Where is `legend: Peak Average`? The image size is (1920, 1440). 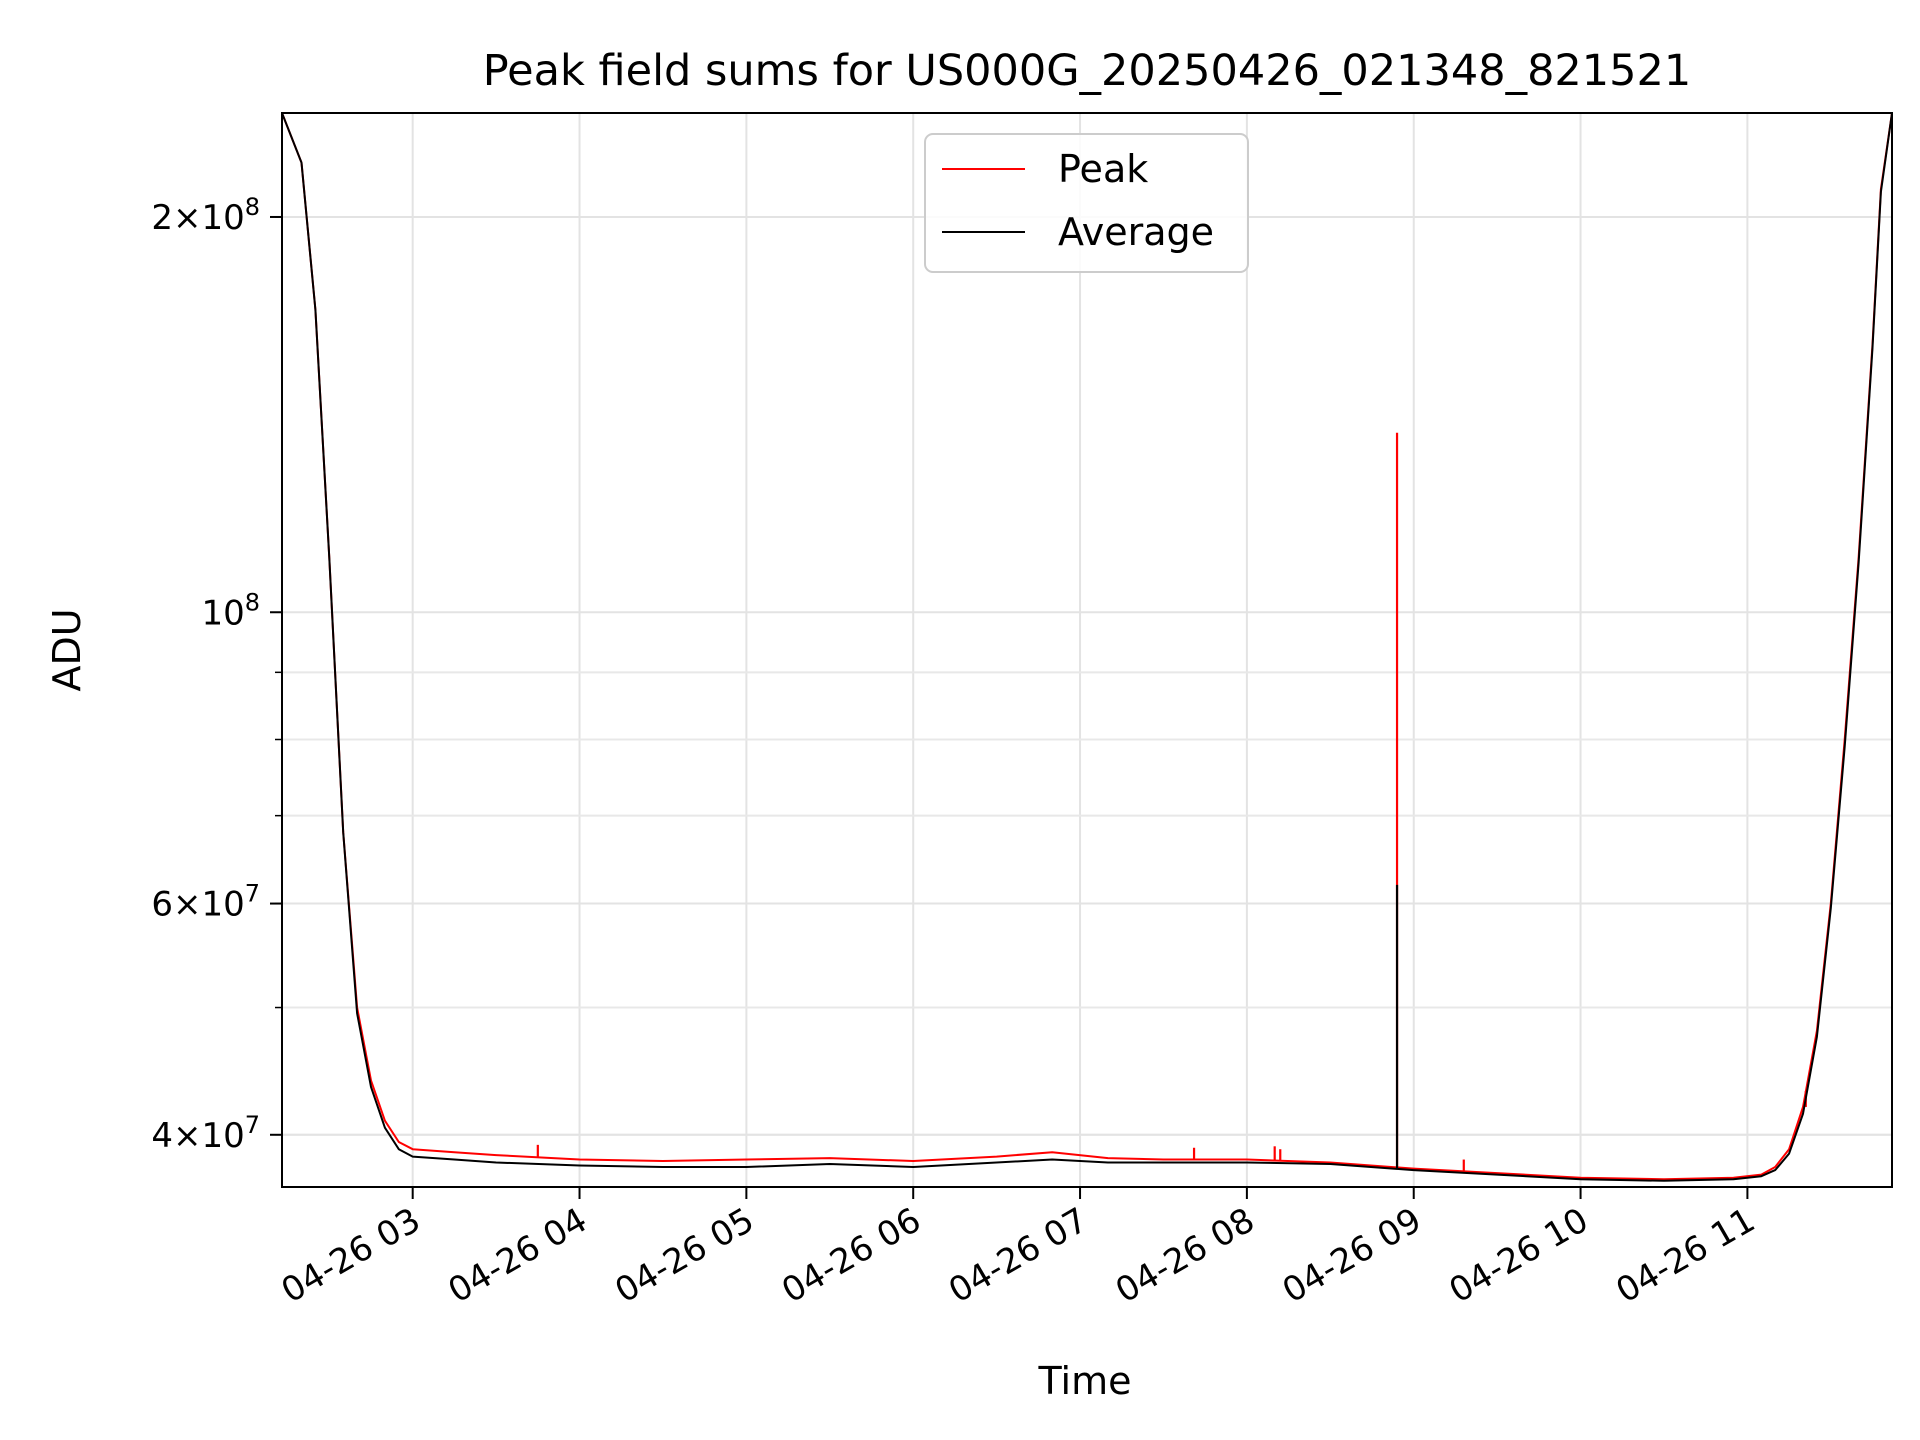
legend: Peak Average is located at coordinates (1086, 203).